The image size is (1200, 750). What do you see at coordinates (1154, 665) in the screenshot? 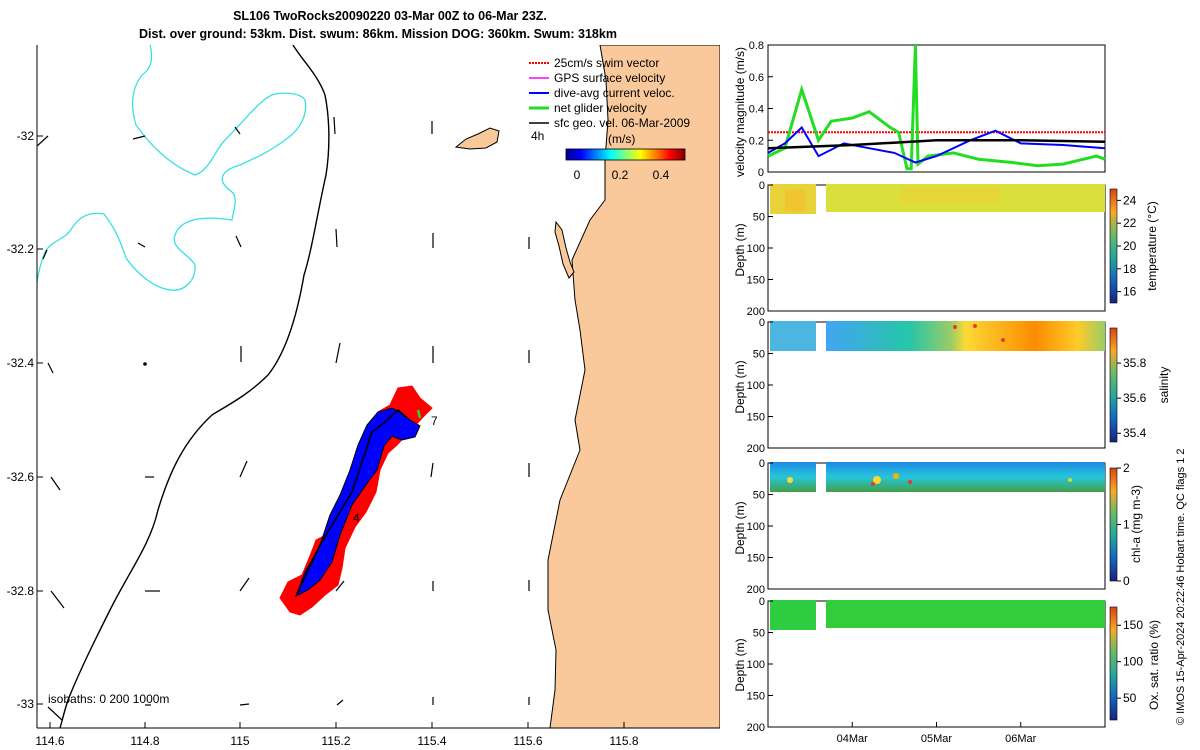
I see `oxygen-colorbar-label: Ox. sat. ratio (%)` at bounding box center [1154, 665].